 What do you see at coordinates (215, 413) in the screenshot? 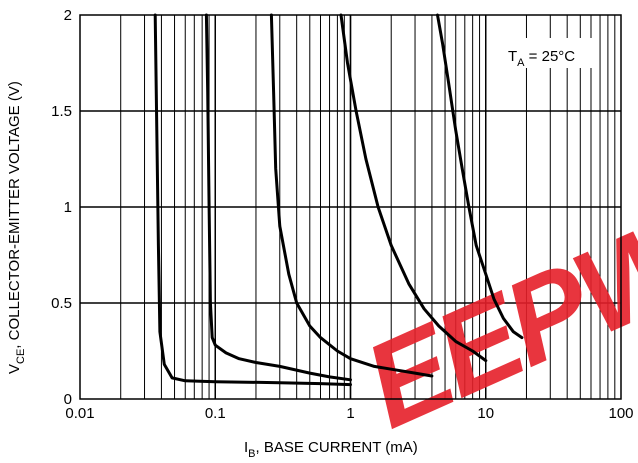
I see `x-tick-label: 0.1` at bounding box center [215, 413].